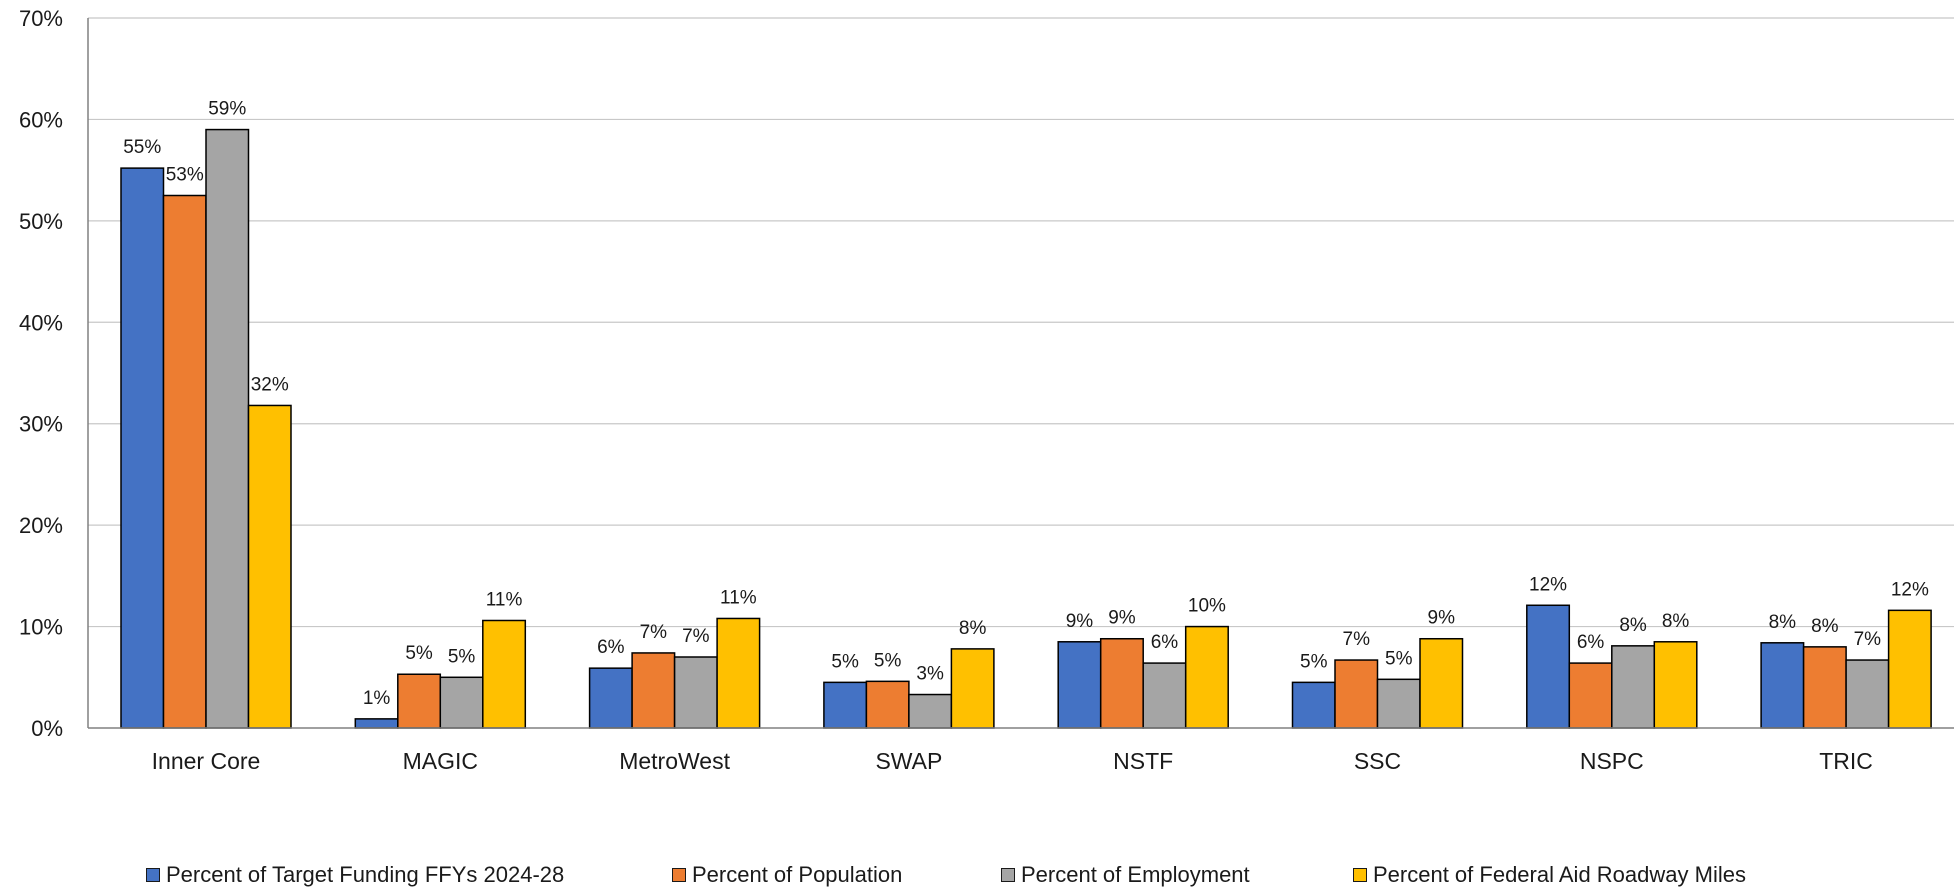 The height and width of the screenshot is (895, 1954). Describe the element at coordinates (227, 109) in the screenshot. I see `data-label: 59%` at that location.